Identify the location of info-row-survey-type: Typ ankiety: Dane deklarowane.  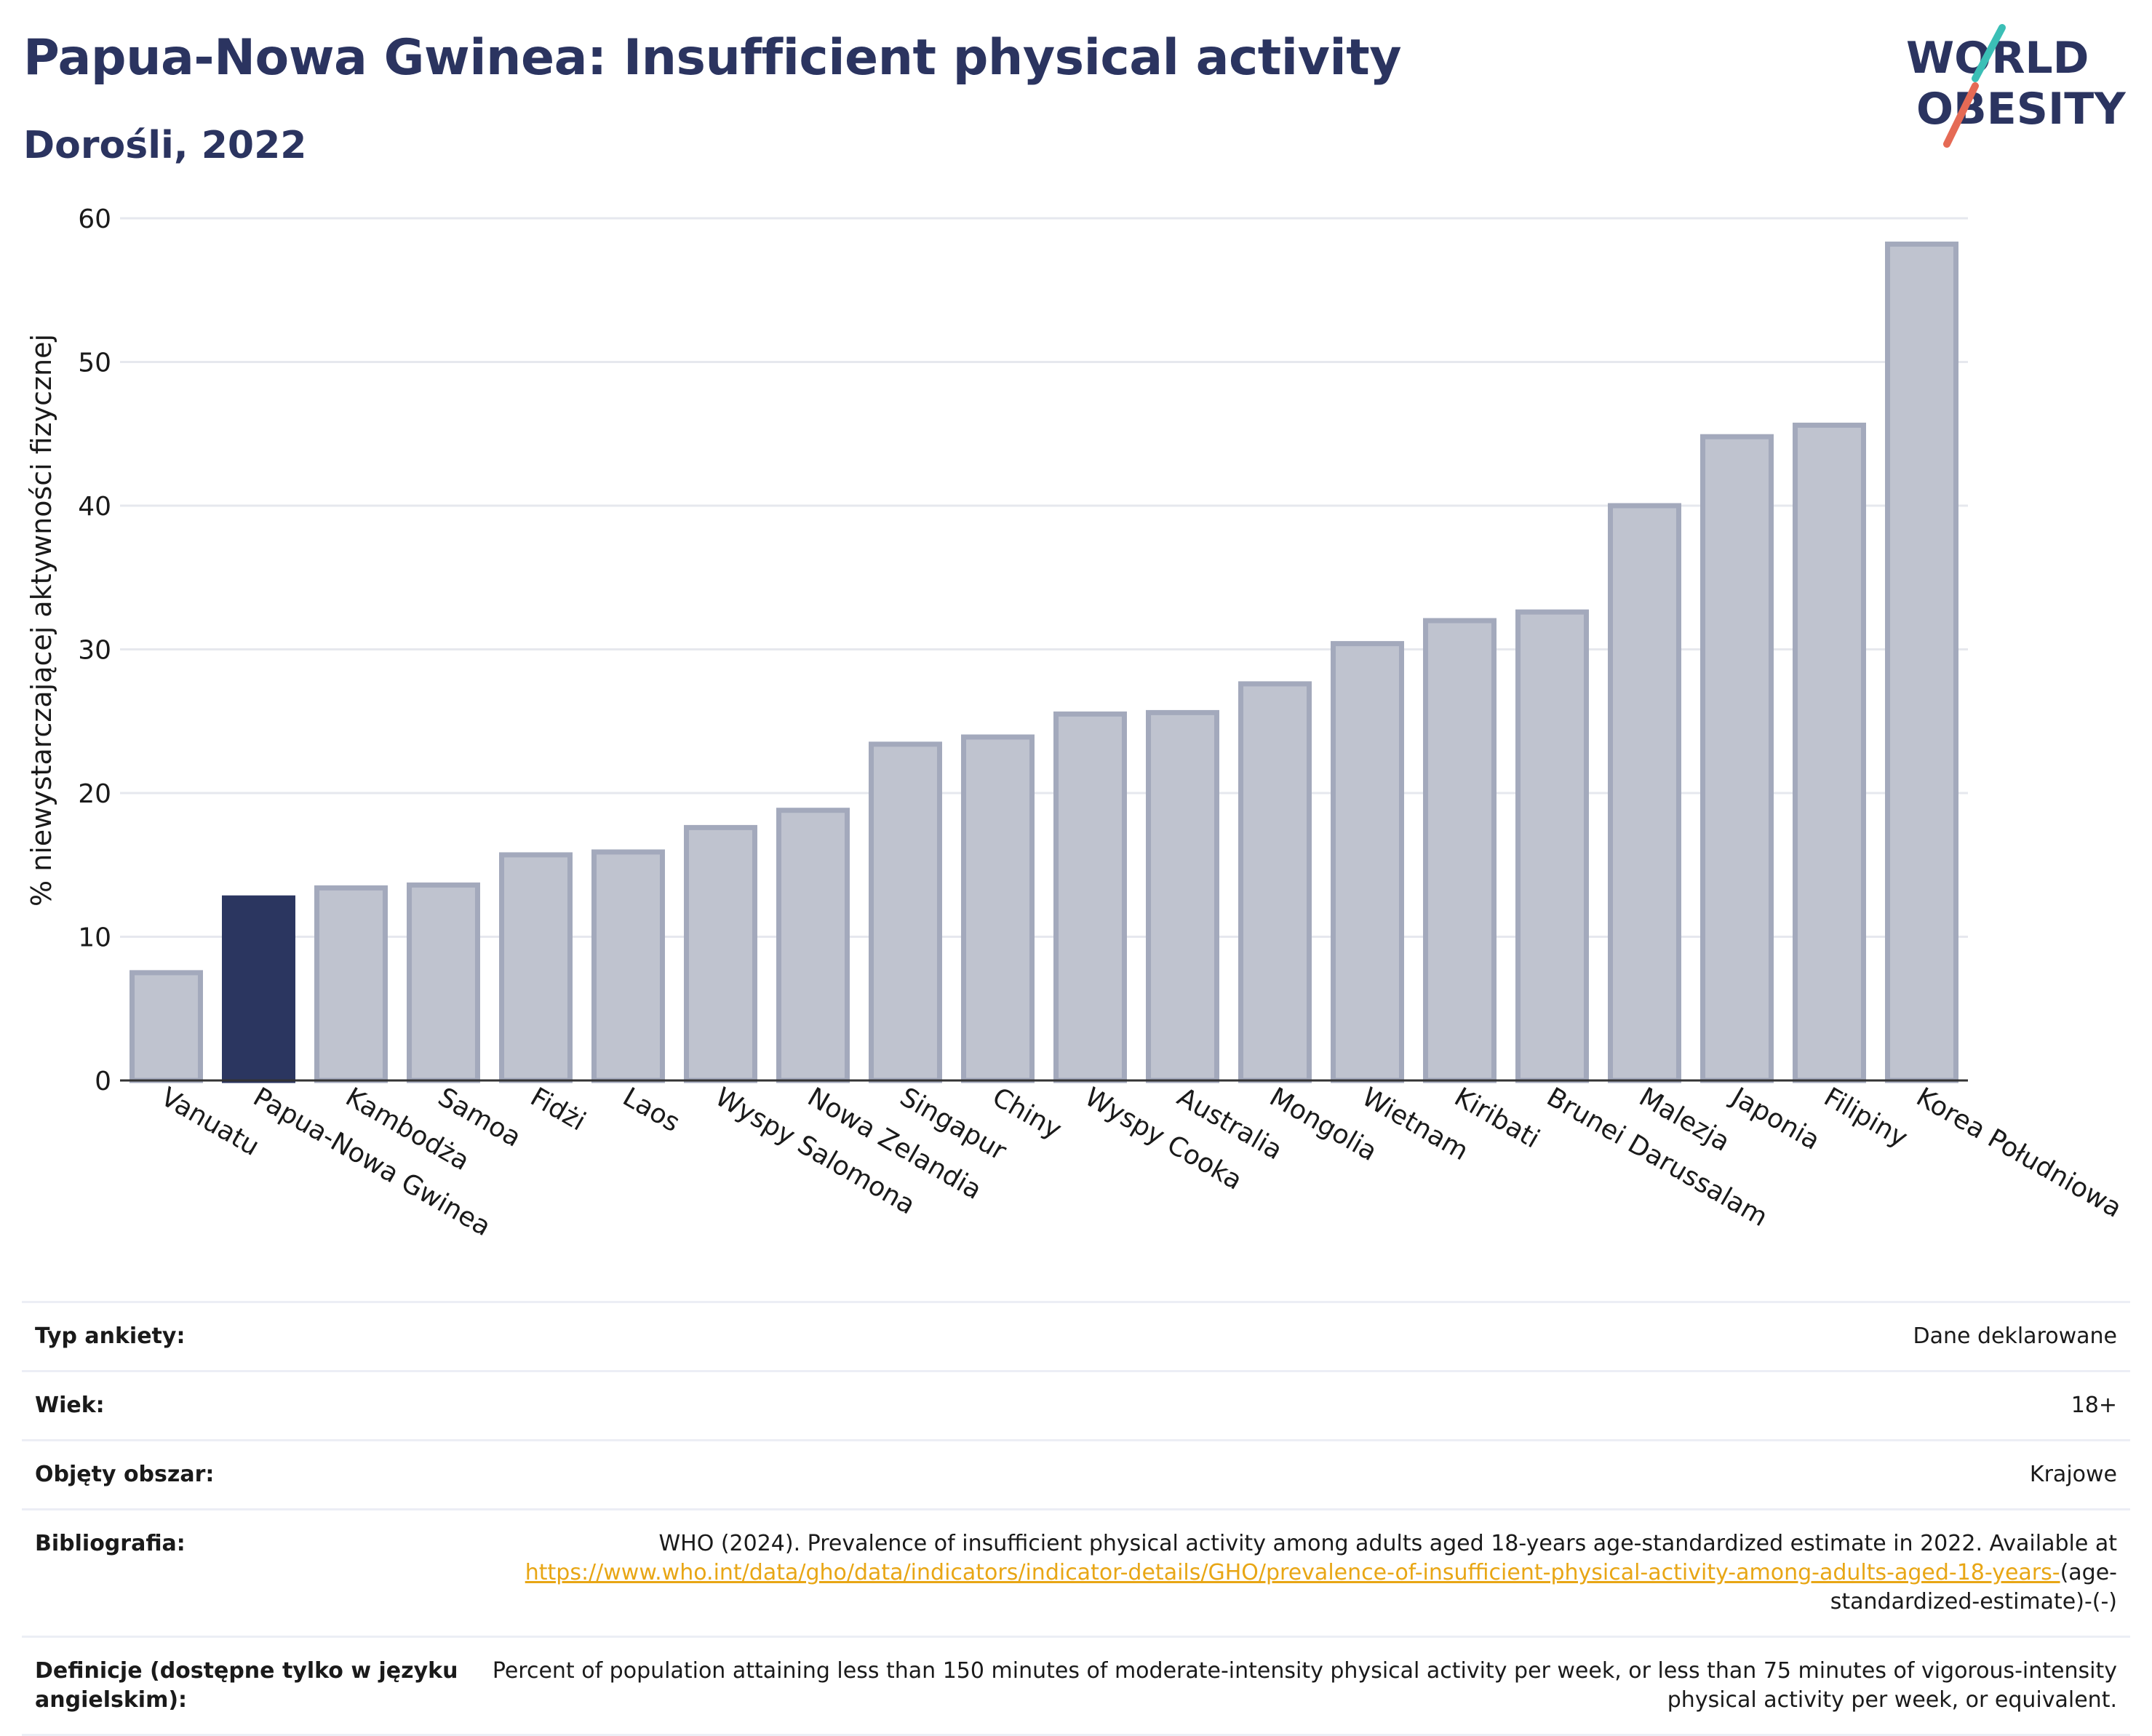
(1076, 1336).